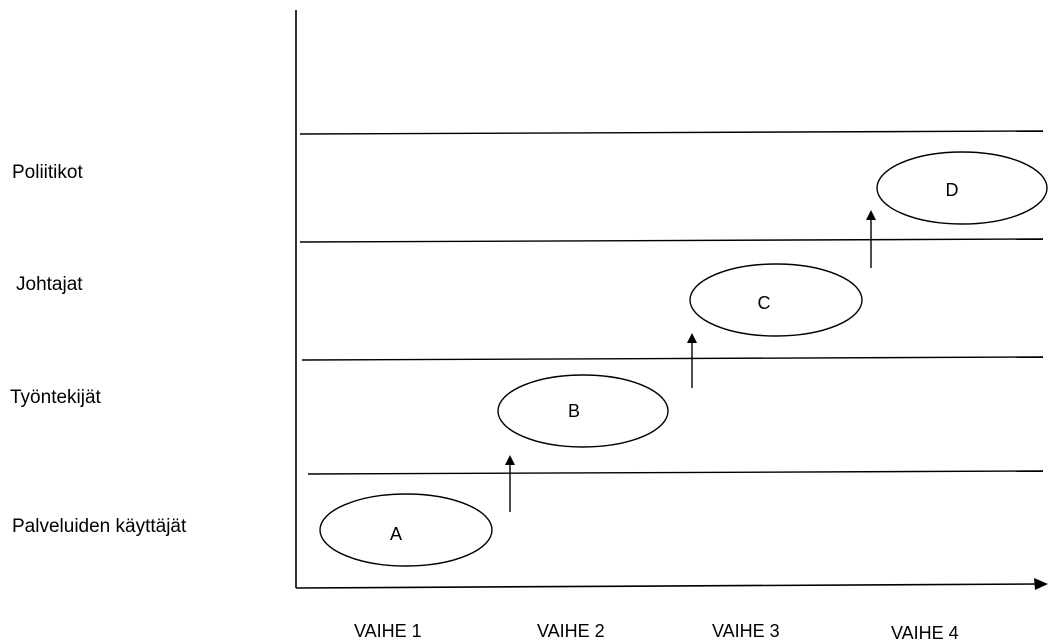  Describe the element at coordinates (99, 526) in the screenshot. I see `row-label-palveluiden-kayttajat: Palveluiden käyttäjät` at that location.